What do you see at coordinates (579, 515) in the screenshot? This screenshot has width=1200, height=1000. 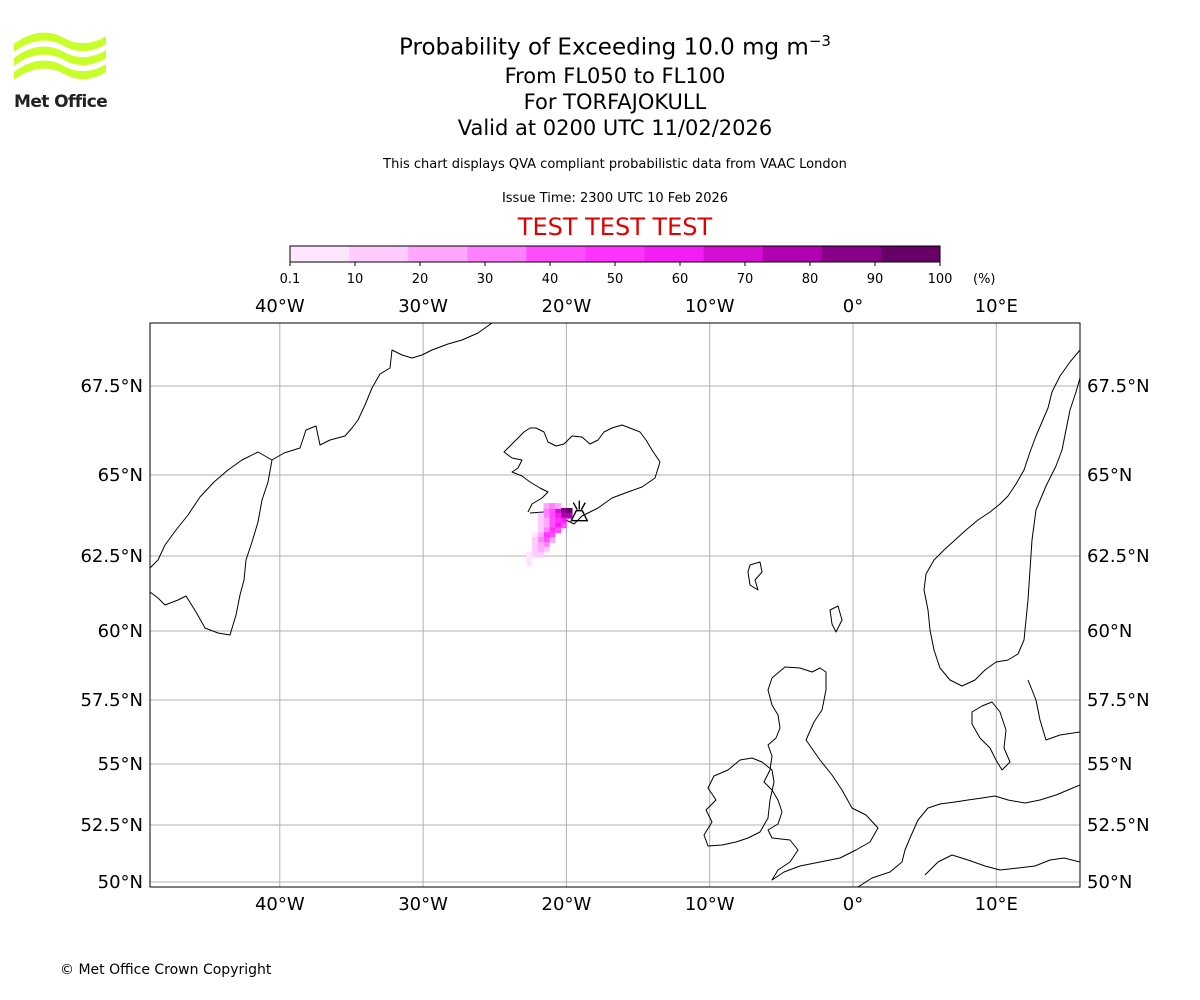 I see `volcano-icon` at bounding box center [579, 515].